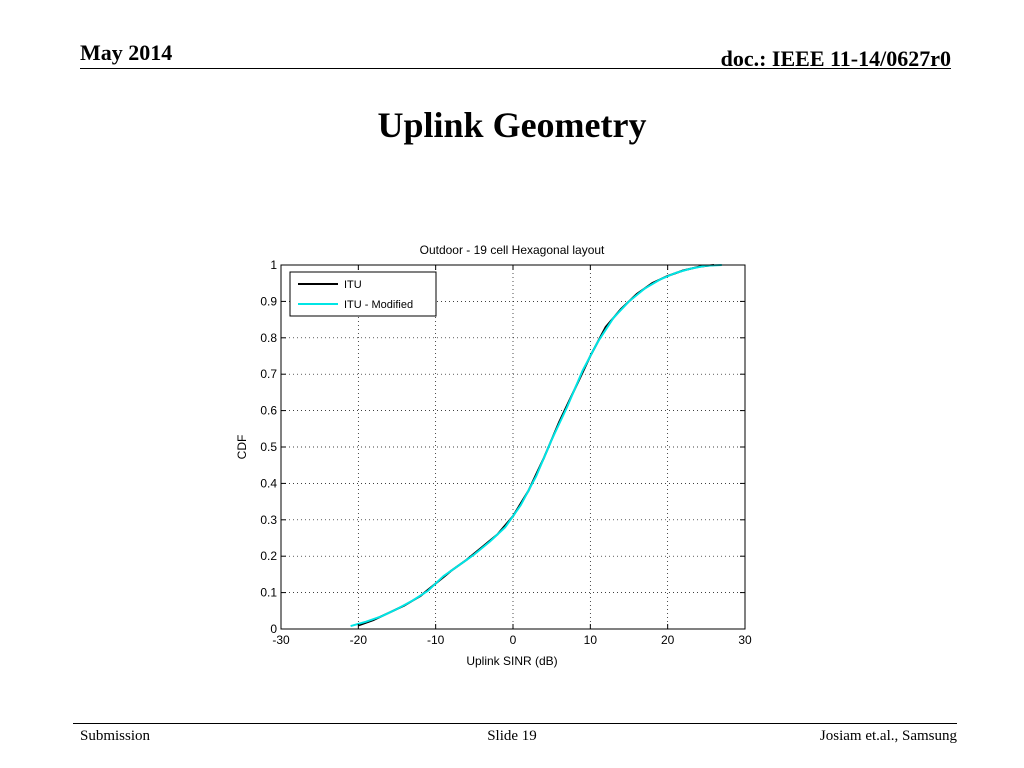 This screenshot has width=1024, height=768. I want to click on y-tick-label: 0.3, so click(268, 520).